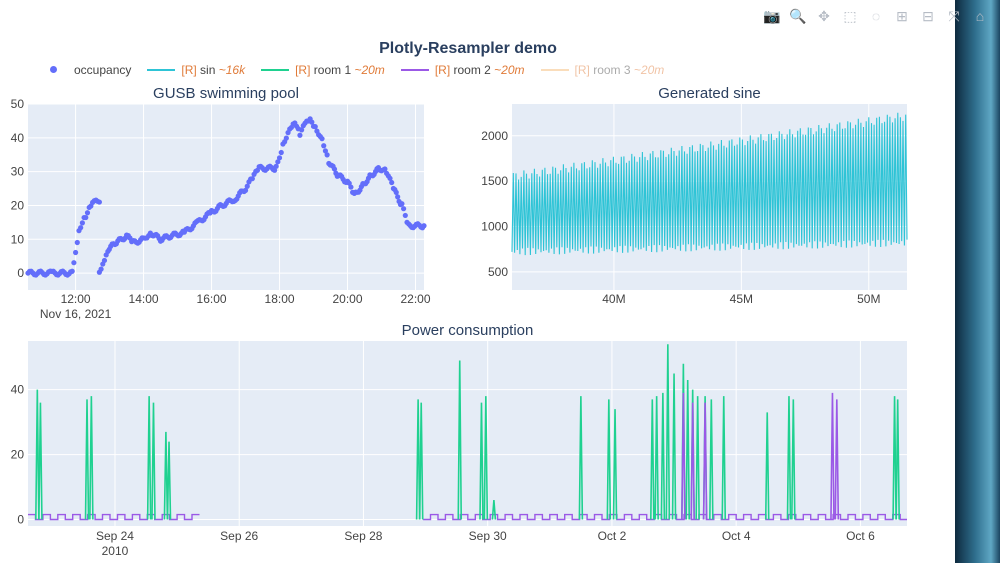 This screenshot has height=563, width=1000. Describe the element at coordinates (275, 70) in the screenshot. I see `legend-symbol` at that location.